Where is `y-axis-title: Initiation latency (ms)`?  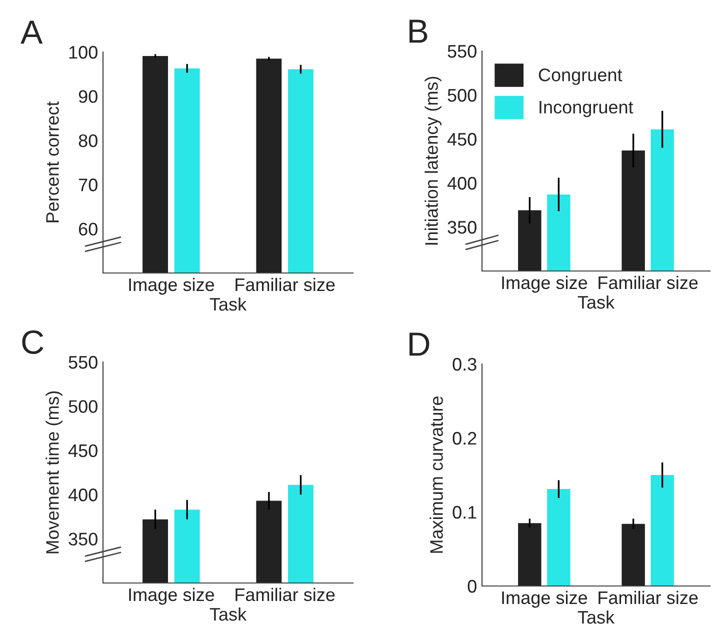
y-axis-title: Initiation latency (ms) is located at coordinates (433, 160).